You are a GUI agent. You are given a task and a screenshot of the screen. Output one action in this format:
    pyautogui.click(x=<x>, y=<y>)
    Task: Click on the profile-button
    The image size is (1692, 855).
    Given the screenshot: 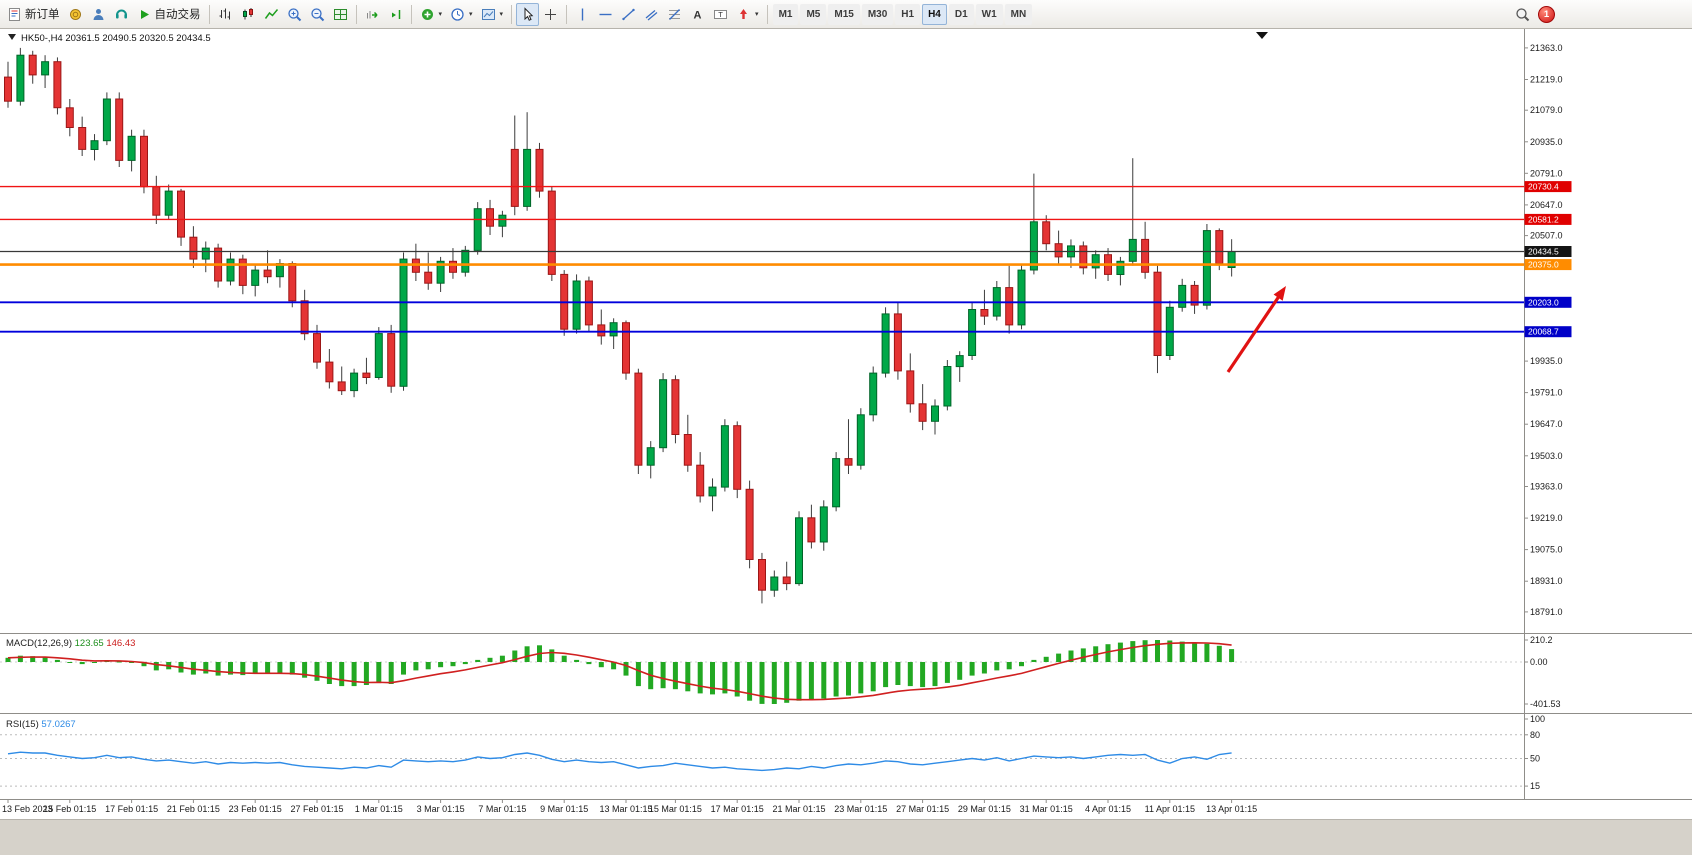 What is the action you would take?
    pyautogui.click(x=98, y=14)
    